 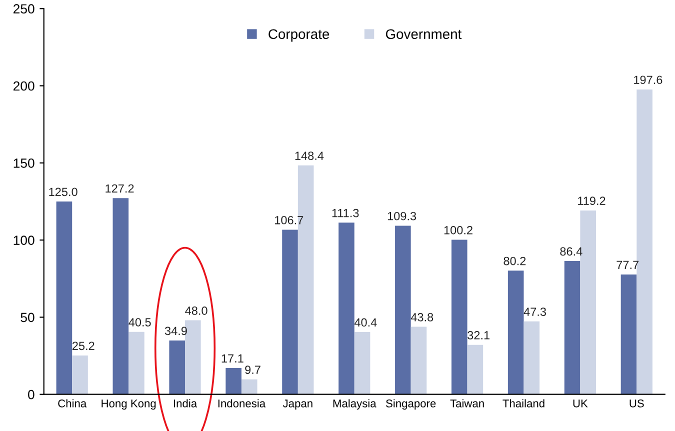 What do you see at coordinates (24, 9) in the screenshot?
I see `y-tick-label: 250` at bounding box center [24, 9].